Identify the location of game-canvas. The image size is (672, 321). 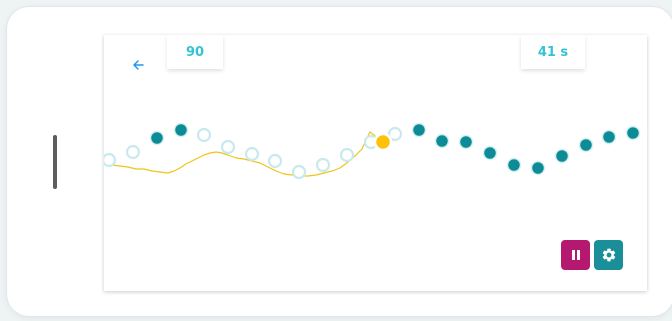
(372, 151).